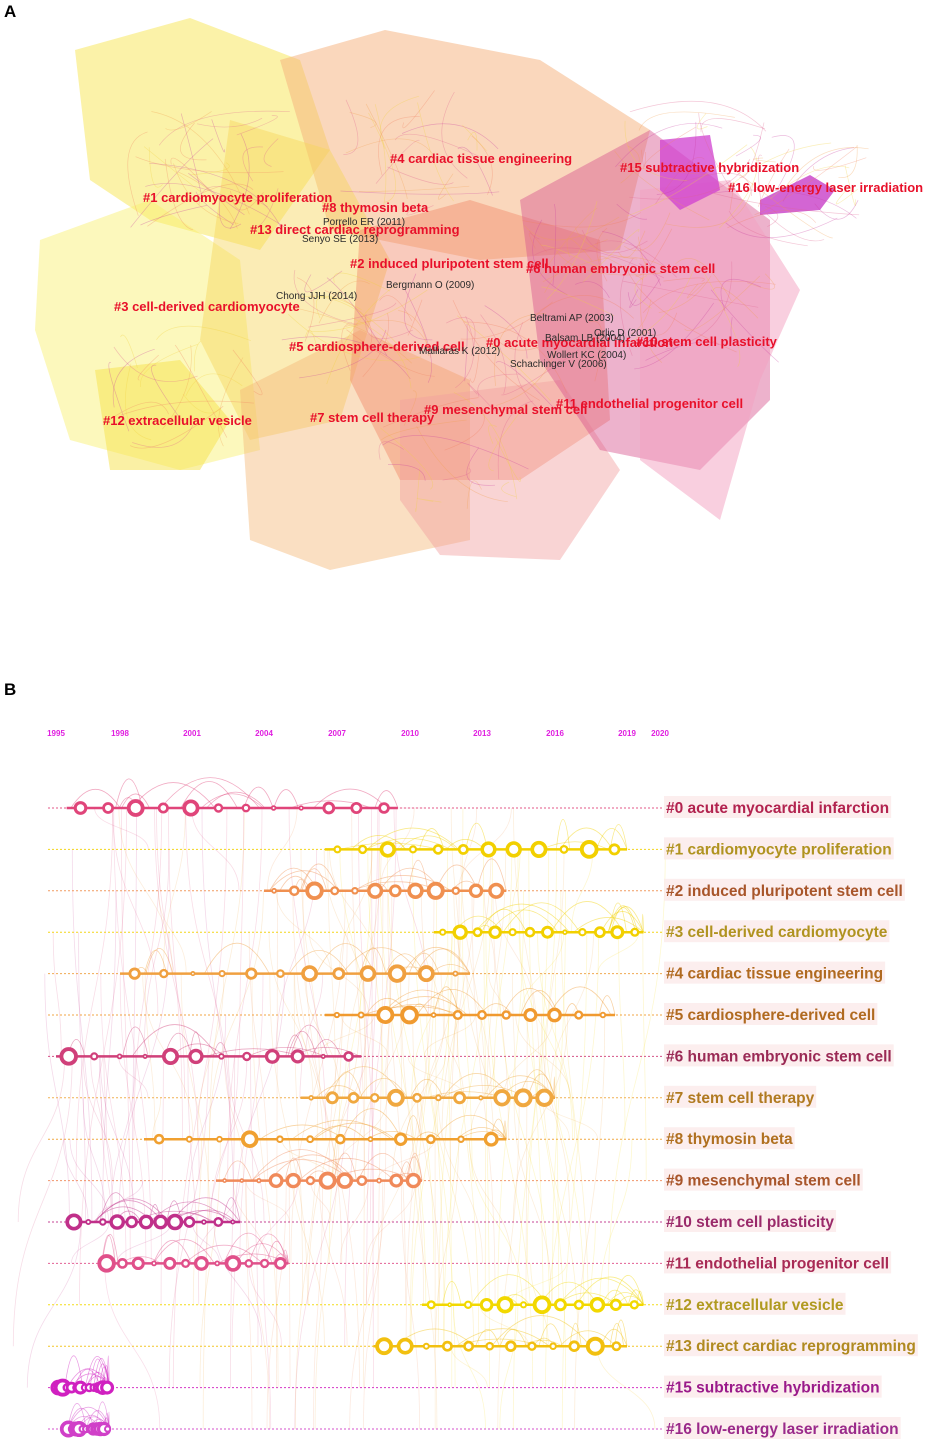 The height and width of the screenshot is (1444, 947). I want to click on cluster-label-c15: #15 subtractive hybridization, so click(709, 167).